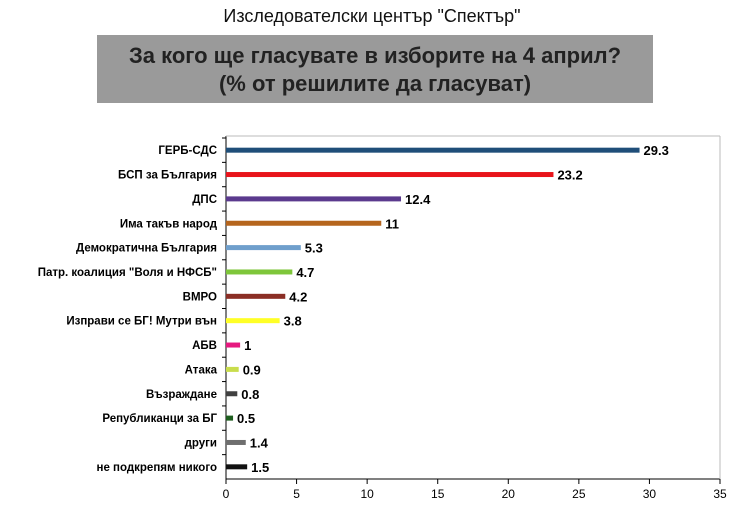  What do you see at coordinates (127, 273) in the screenshot?
I see `category-label: Патр. коалиция "Воля и НФСБ"` at bounding box center [127, 273].